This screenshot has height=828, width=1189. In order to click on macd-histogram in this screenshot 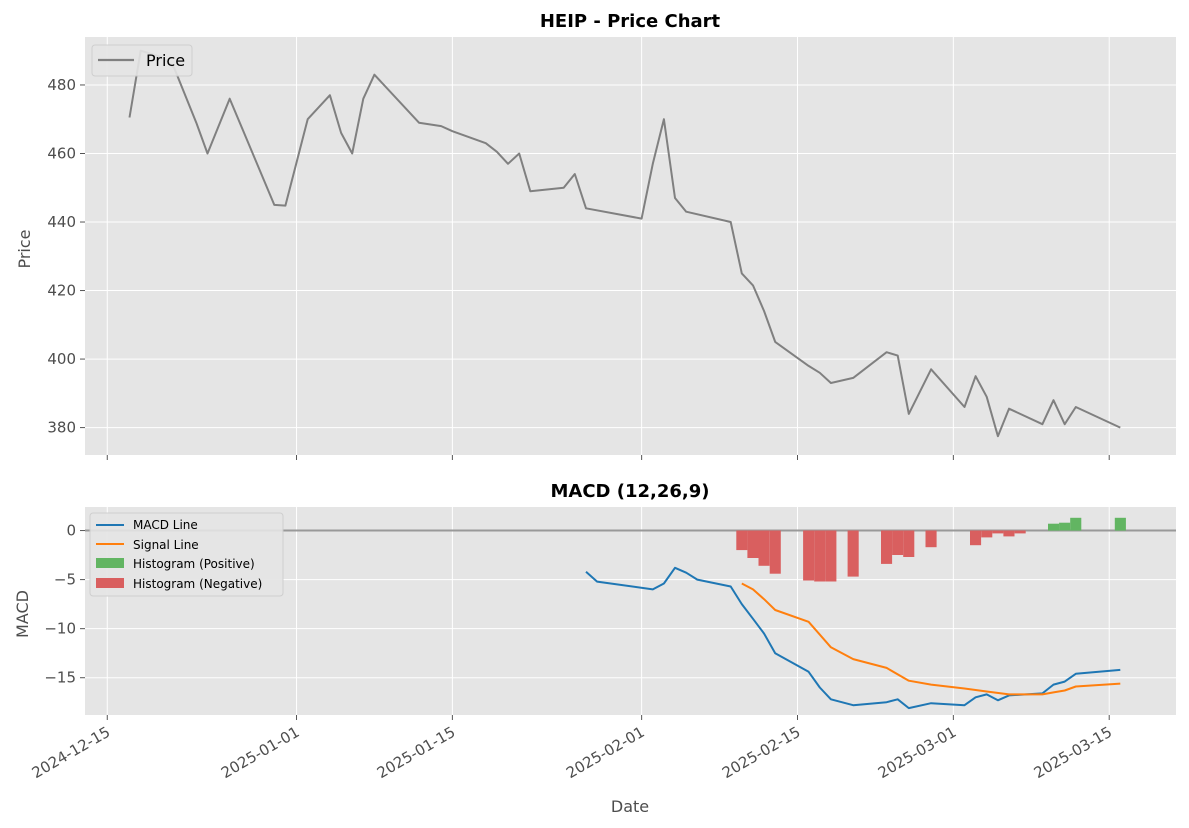, I will do `click(931, 549)`.